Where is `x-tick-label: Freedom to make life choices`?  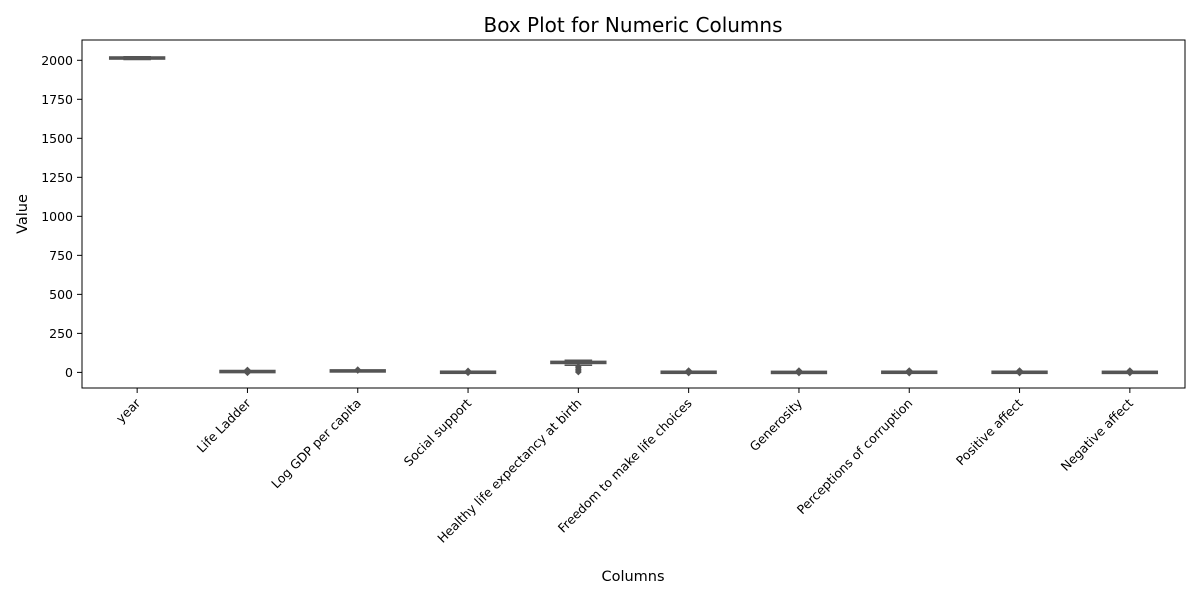
x-tick-label: Freedom to make life choices is located at coordinates (625, 466).